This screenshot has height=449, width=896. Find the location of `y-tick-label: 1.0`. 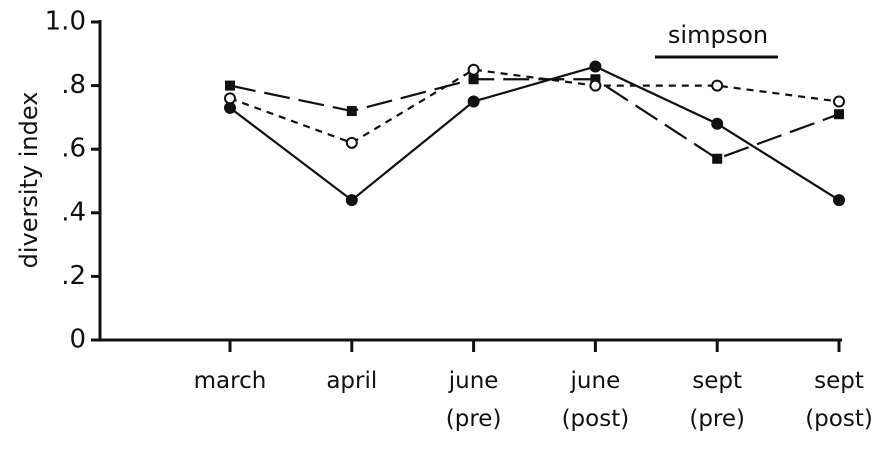

y-tick-label: 1.0 is located at coordinates (65, 22).